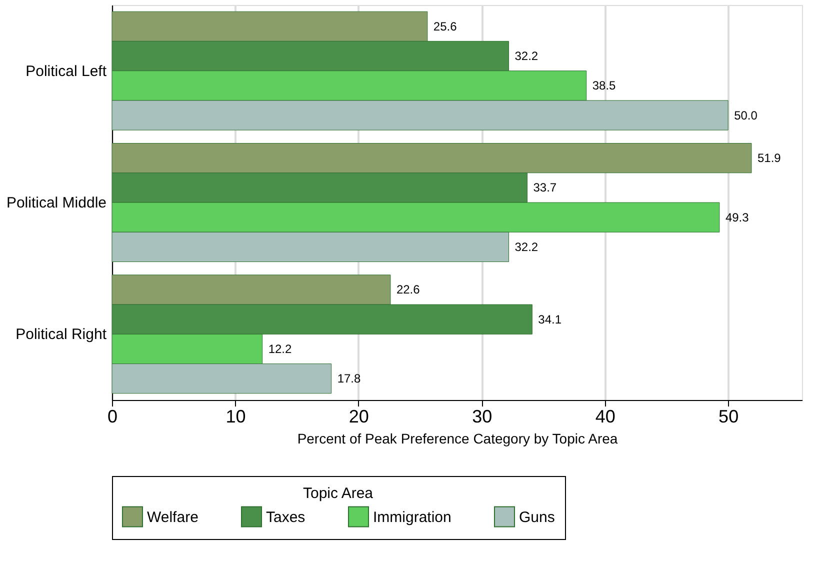  What do you see at coordinates (286, 517) in the screenshot?
I see `legend-label: Taxes` at bounding box center [286, 517].